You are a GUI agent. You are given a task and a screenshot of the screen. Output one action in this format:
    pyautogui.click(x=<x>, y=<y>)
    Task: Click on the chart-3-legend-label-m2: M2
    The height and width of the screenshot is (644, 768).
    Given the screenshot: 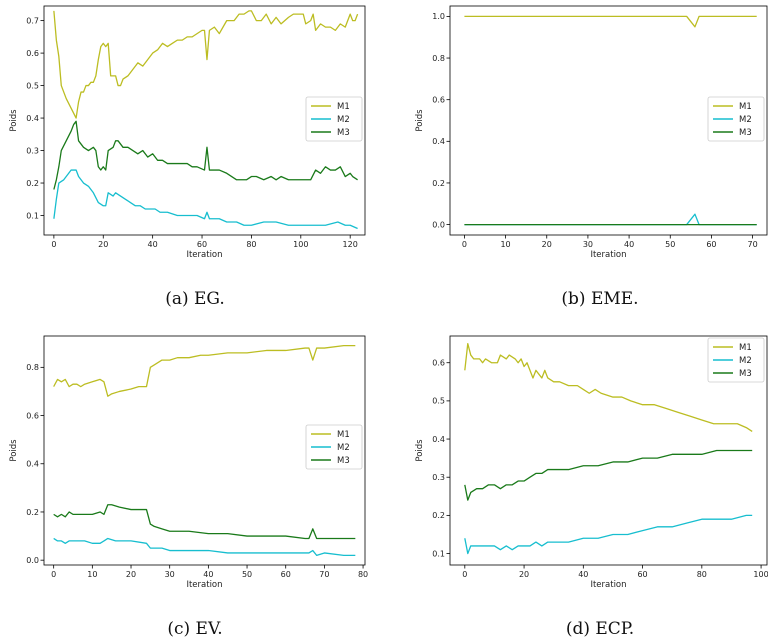 What is the action you would take?
    pyautogui.click(x=745, y=361)
    